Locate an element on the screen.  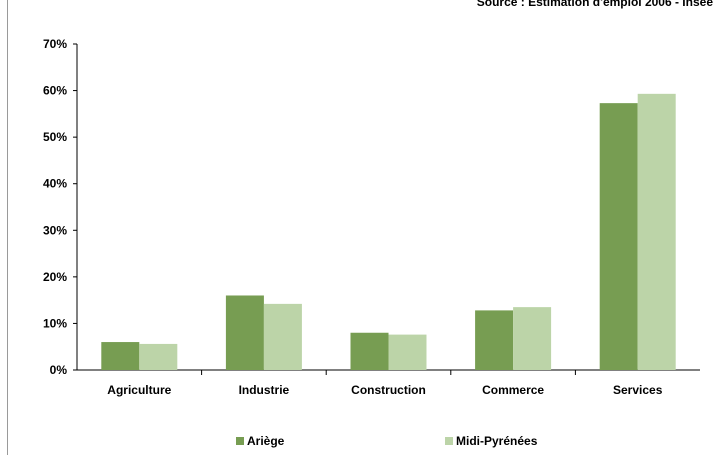
y-tick-label: 20% is located at coordinates (55, 277).